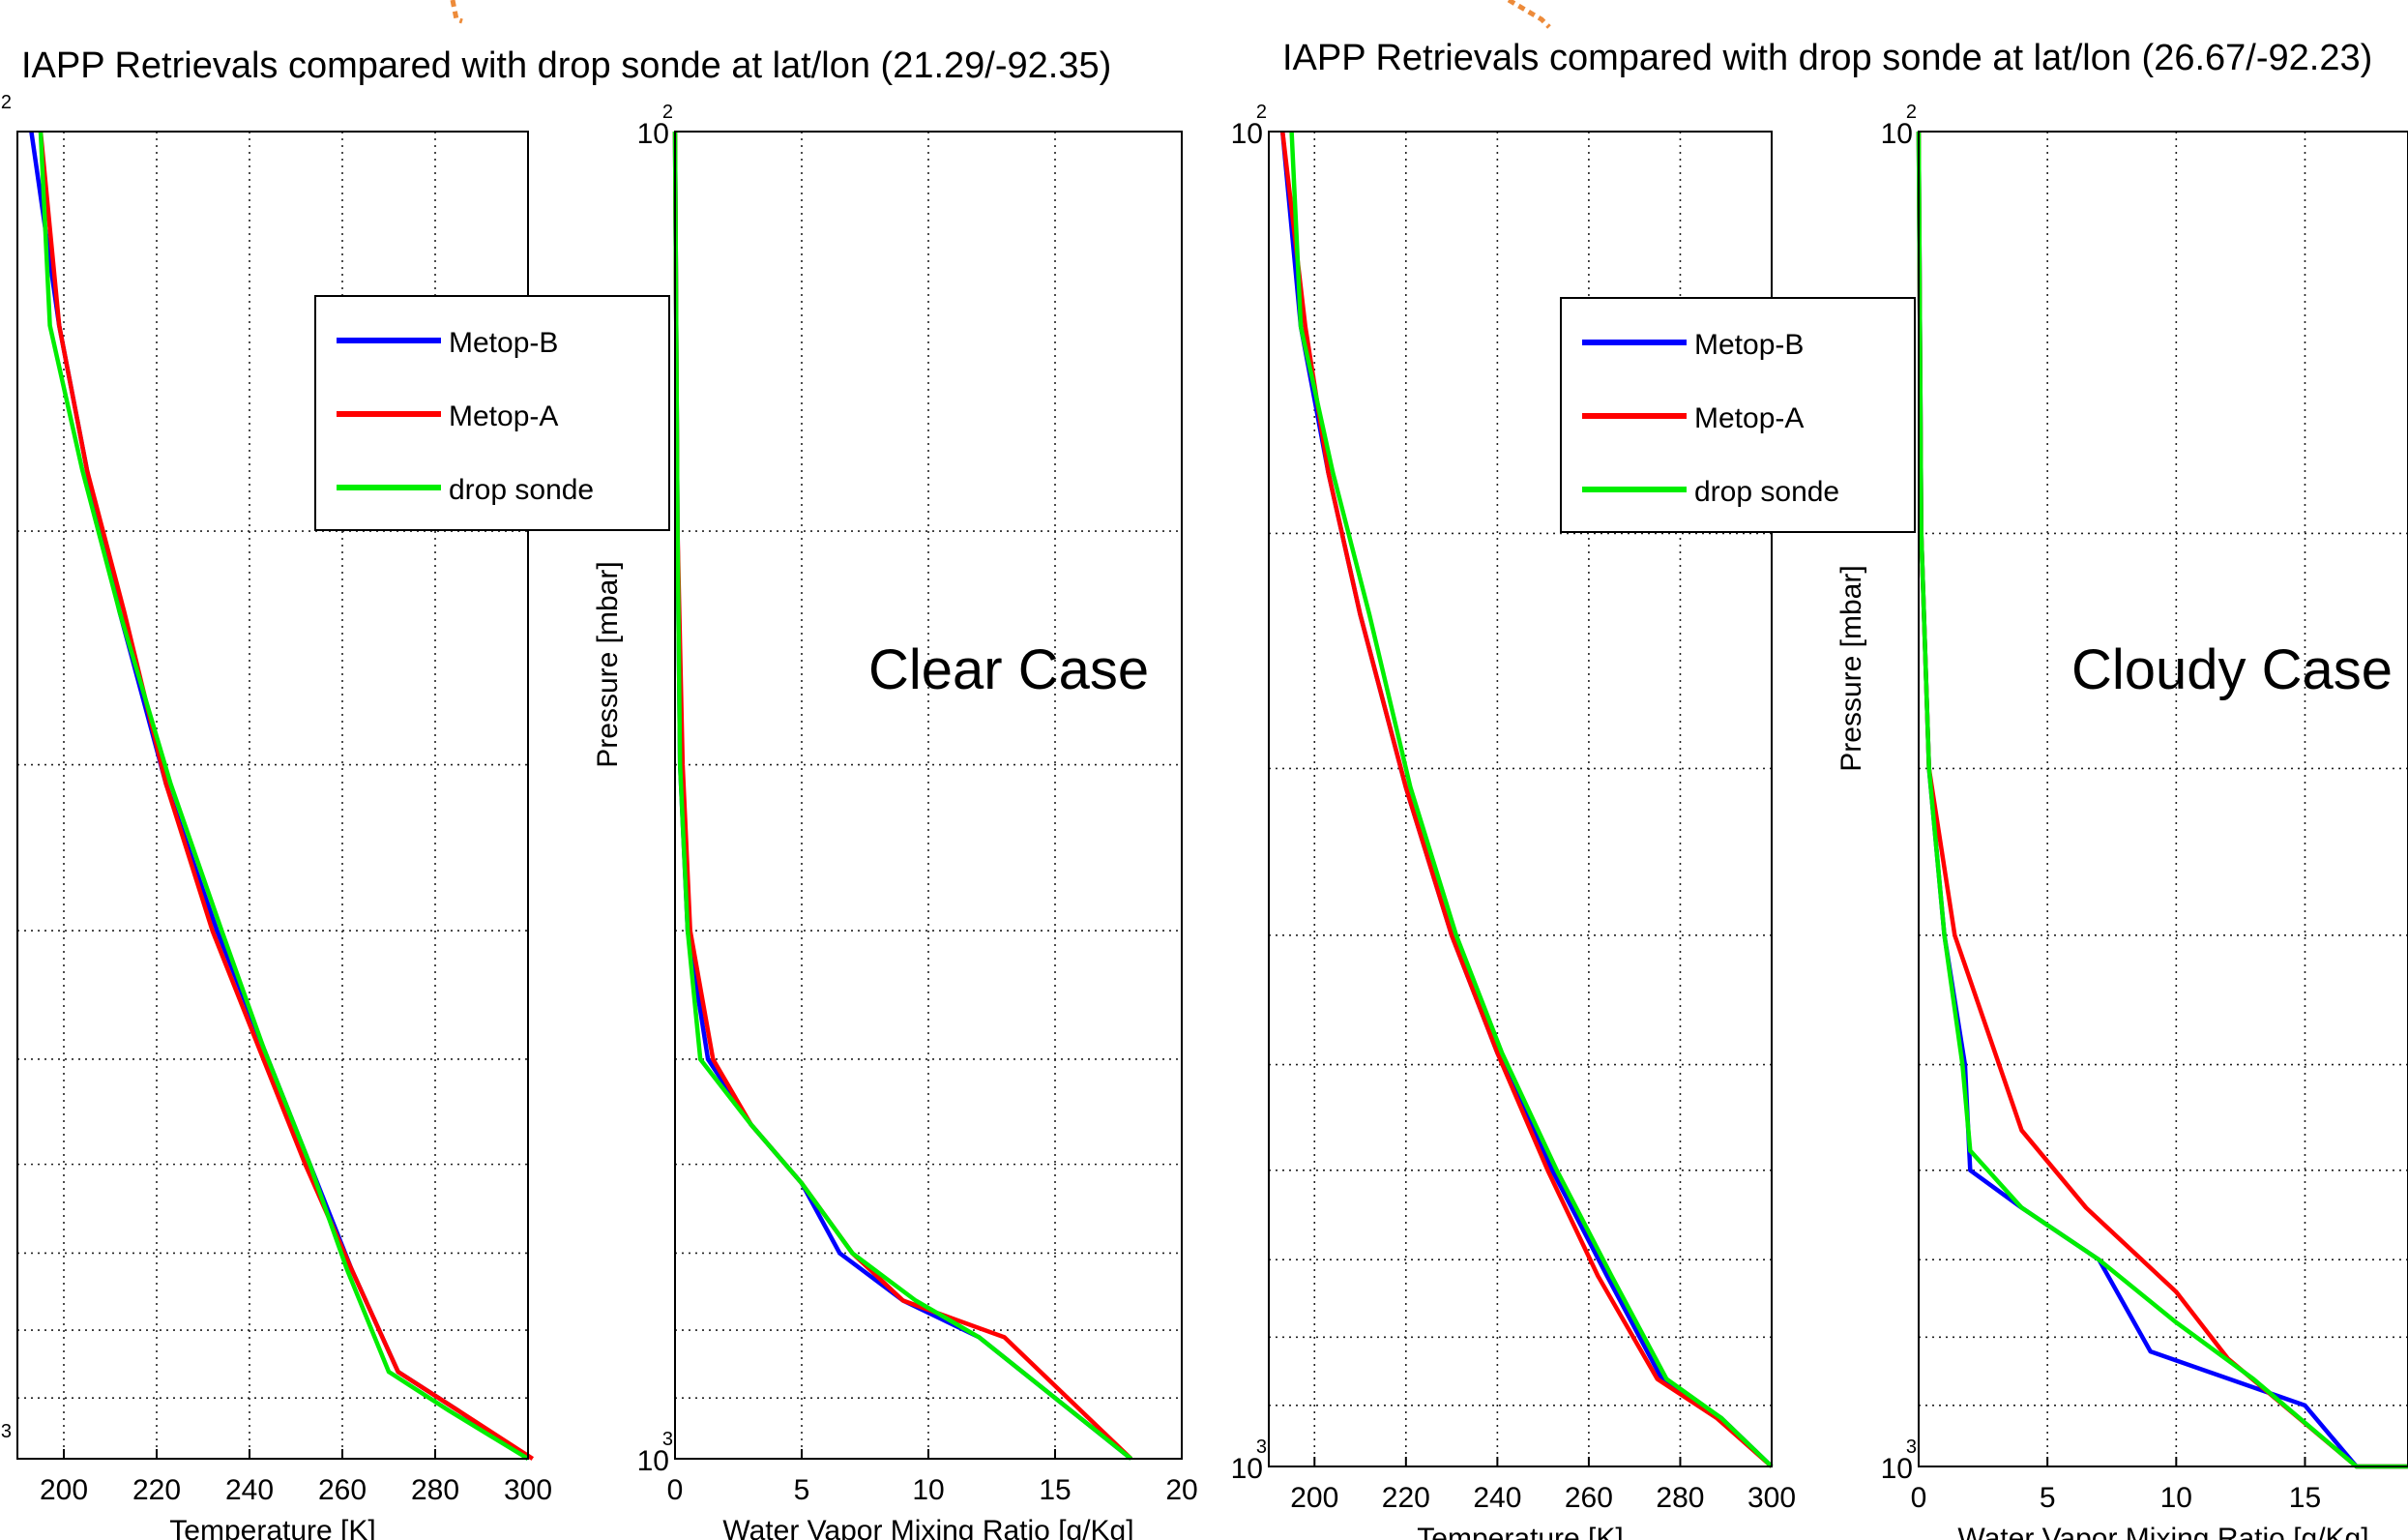  What do you see at coordinates (2232, 669) in the screenshot?
I see `annotation-cloudy-case: Cloudy Case` at bounding box center [2232, 669].